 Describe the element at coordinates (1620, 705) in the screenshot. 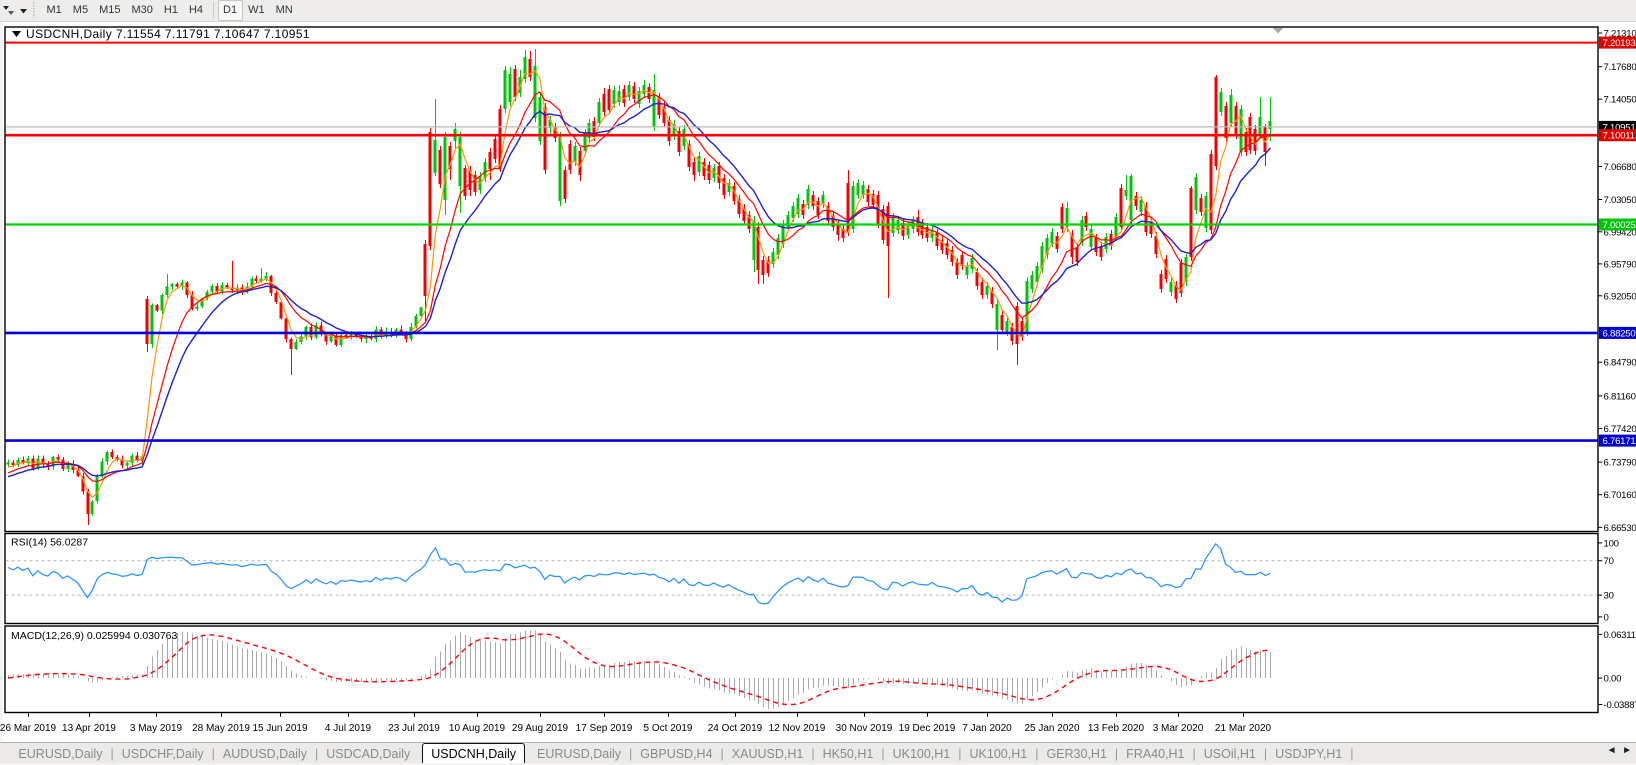

I see `svg-text: -0.03887` at that location.